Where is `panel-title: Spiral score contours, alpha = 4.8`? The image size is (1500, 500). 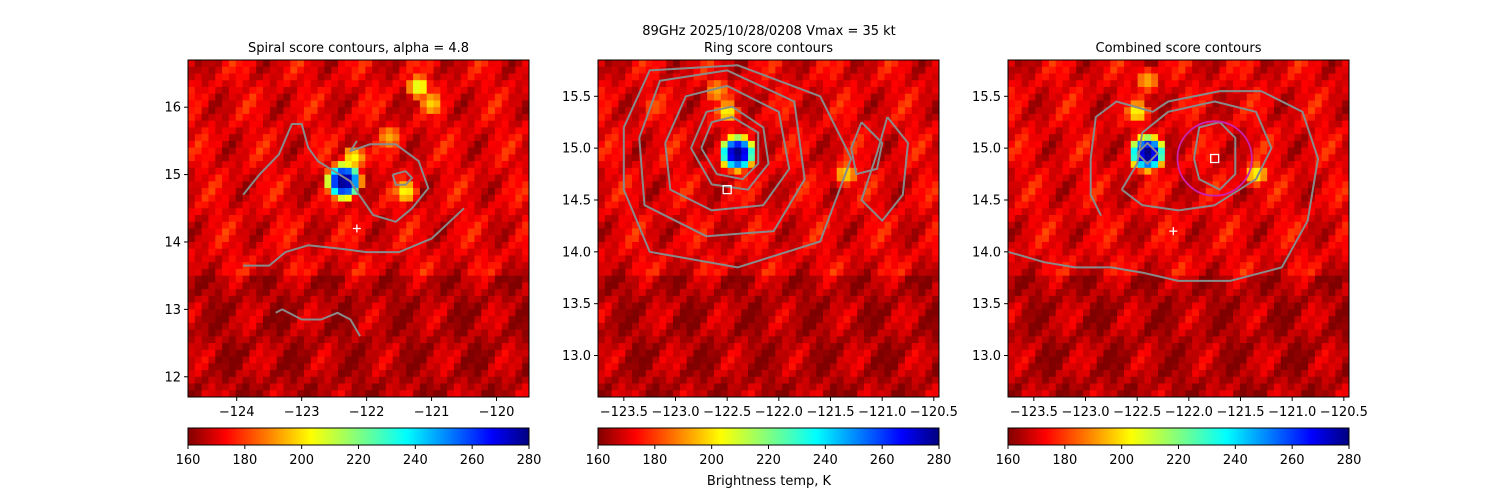 panel-title: Spiral score contours, alpha = 4.8 is located at coordinates (358, 48).